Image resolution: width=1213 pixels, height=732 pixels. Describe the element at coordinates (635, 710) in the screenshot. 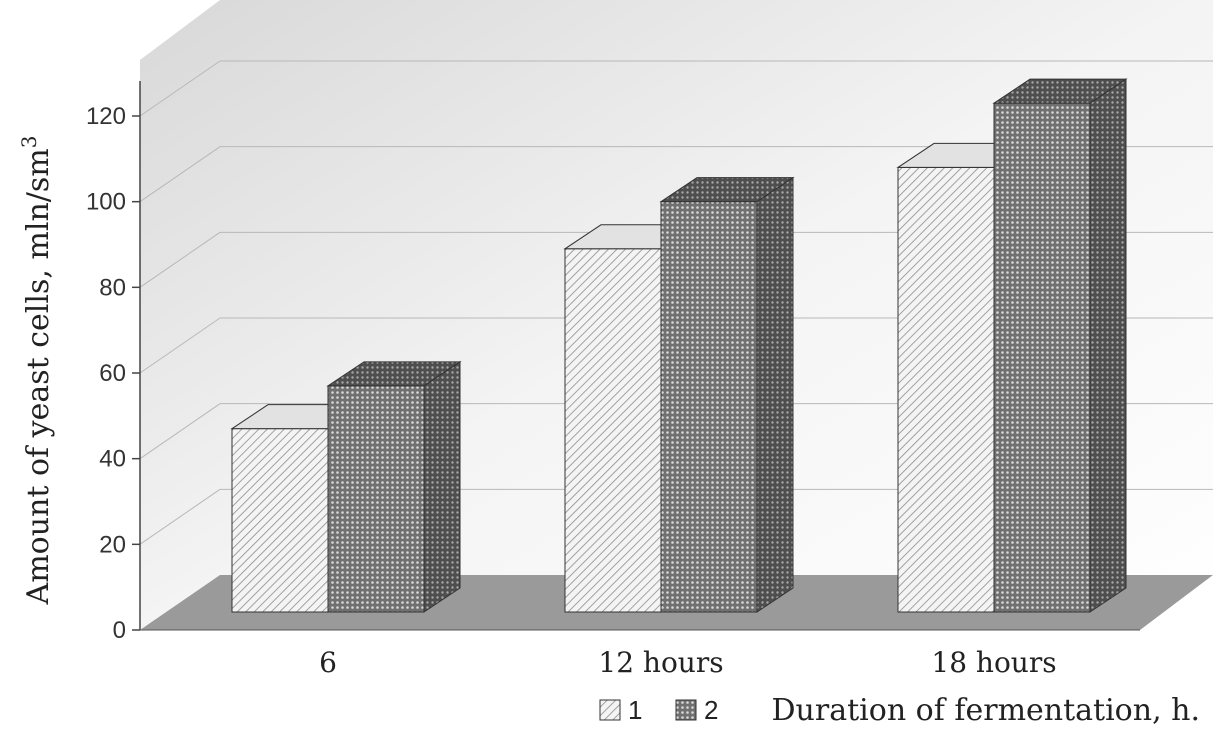

I see `legend-label-1: 1` at that location.